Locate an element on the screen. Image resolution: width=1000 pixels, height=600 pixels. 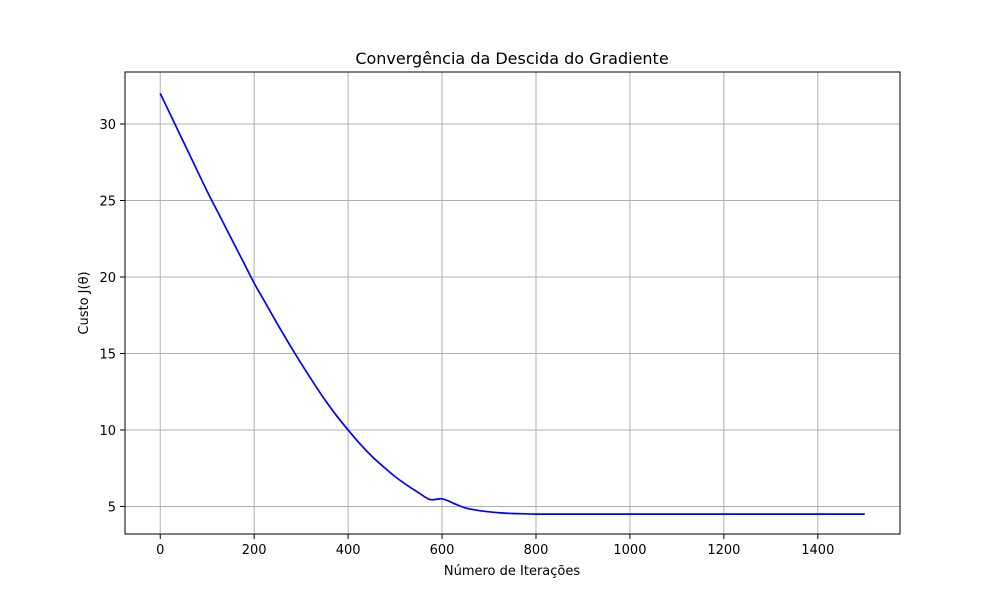
x-axis-title: Número de Iterações is located at coordinates (512, 571).